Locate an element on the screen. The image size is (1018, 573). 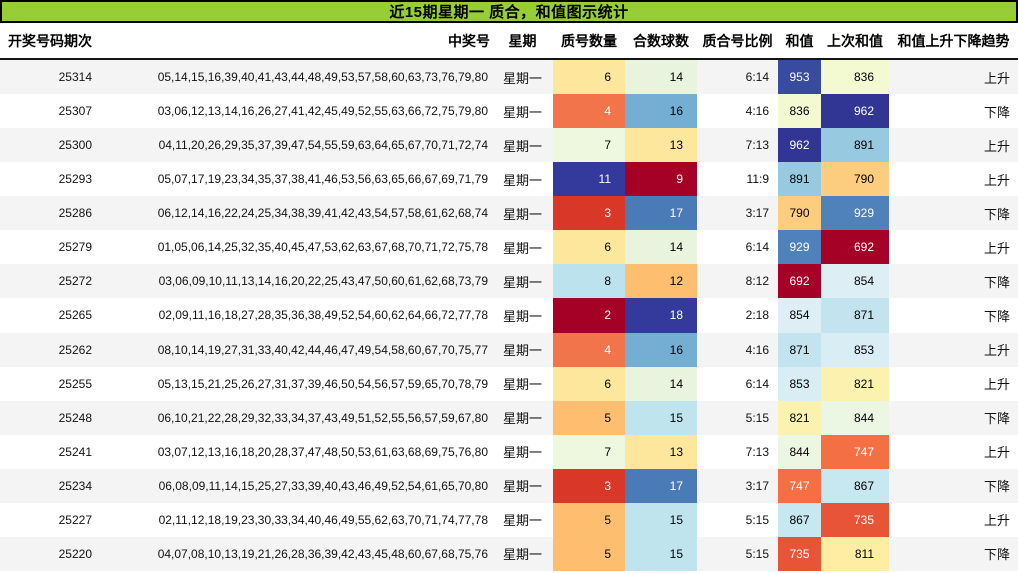
prev-sum-value-cell: 811 is located at coordinates (855, 553).